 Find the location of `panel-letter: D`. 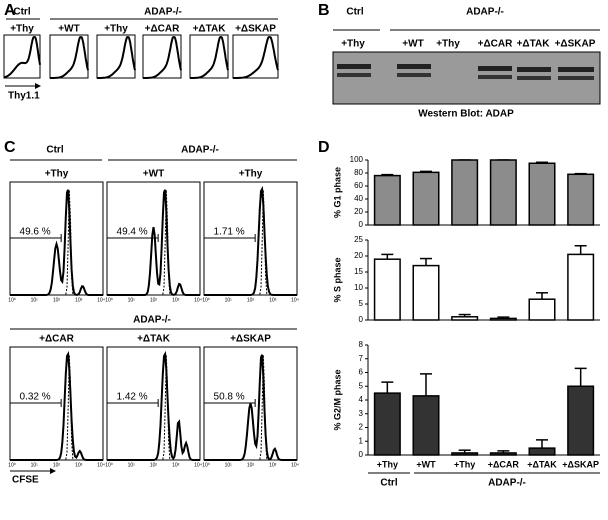

panel-letter: D is located at coordinates (324, 147).